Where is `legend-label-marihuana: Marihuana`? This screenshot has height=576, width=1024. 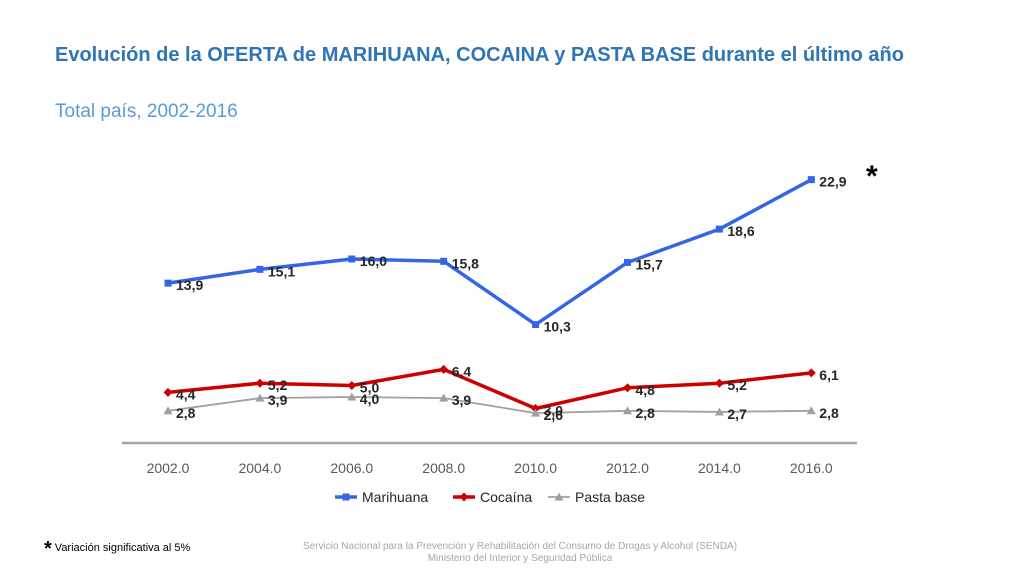 legend-label-marihuana: Marihuana is located at coordinates (395, 497).